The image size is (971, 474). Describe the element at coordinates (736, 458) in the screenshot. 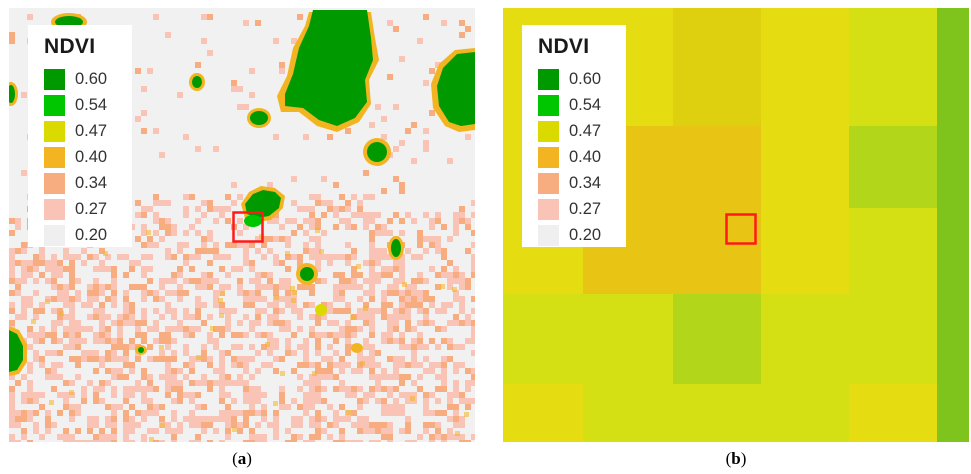

I see `panel-caption-b: (b)` at that location.